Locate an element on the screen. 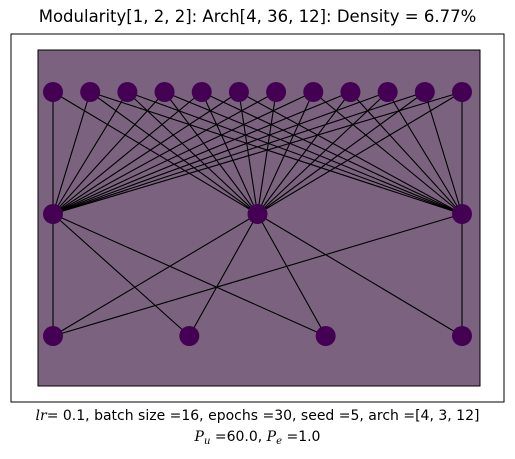  pu-subscript: u is located at coordinates (207, 441).